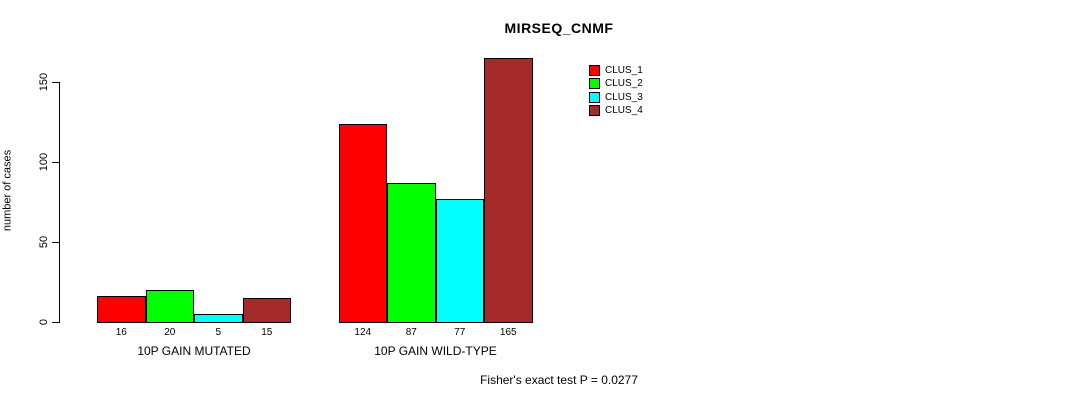 The width and height of the screenshot is (1090, 400). Describe the element at coordinates (169, 306) in the screenshot. I see `bar-clus_2-mutated` at that location.